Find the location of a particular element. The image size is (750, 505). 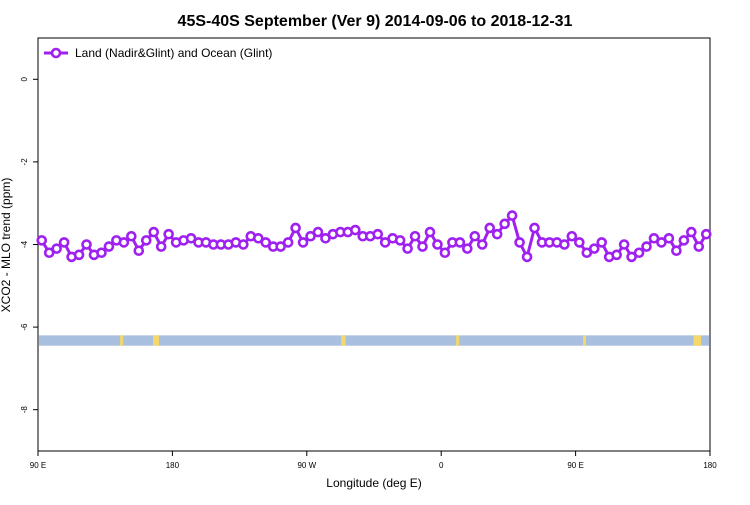

legend-marker is located at coordinates (56, 53).